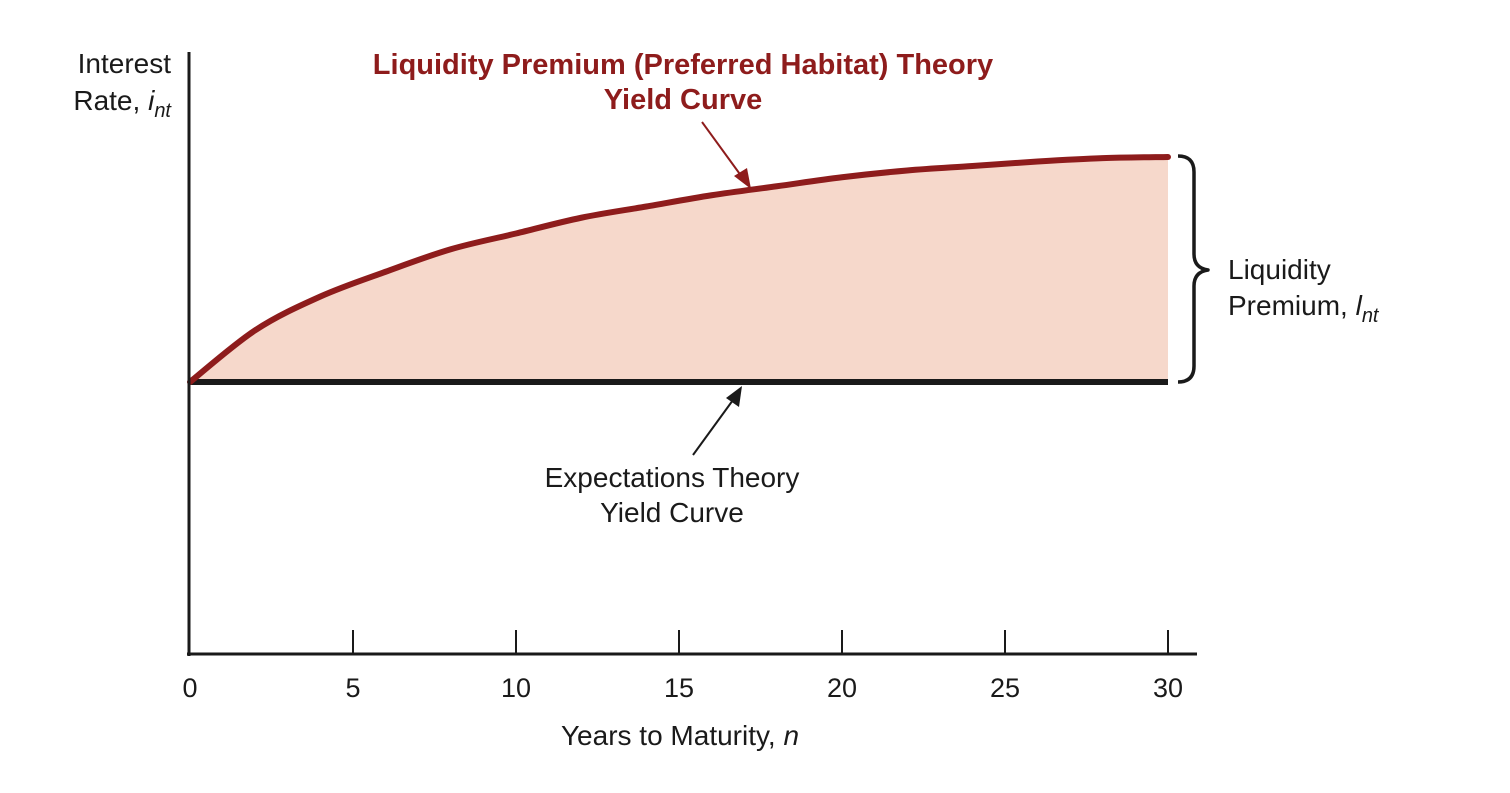  I want to click on y-axis-label-space, so click(144, 100).